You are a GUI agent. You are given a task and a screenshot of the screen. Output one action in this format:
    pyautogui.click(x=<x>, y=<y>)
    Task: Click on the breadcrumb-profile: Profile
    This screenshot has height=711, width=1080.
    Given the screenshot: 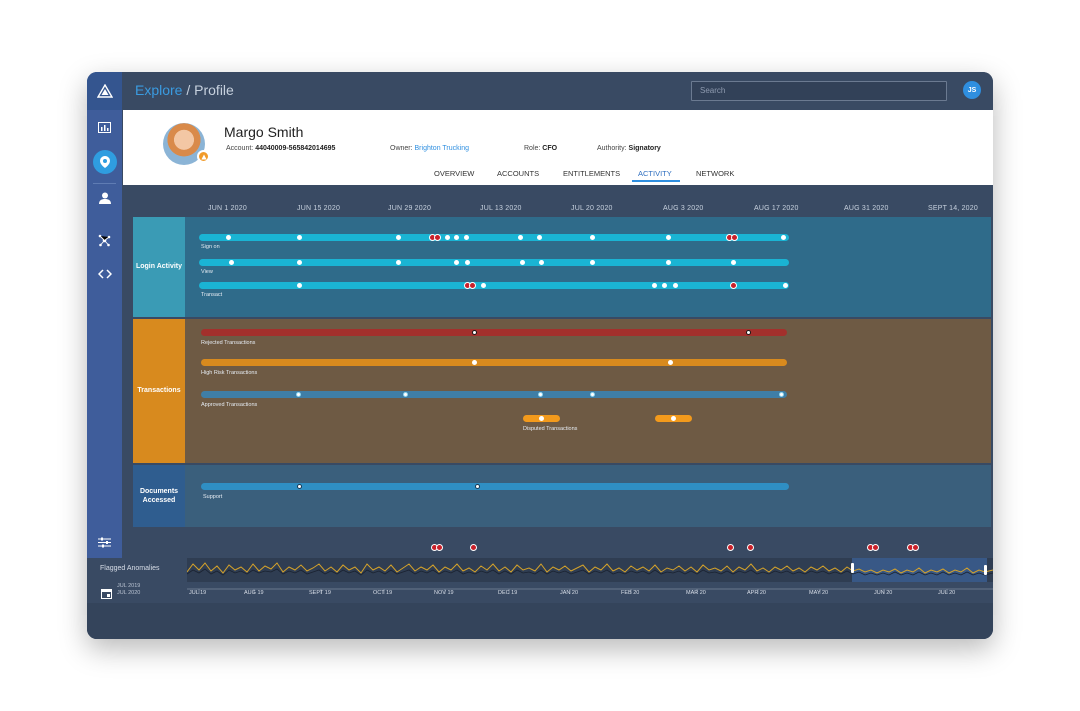 What is the action you would take?
    pyautogui.click(x=214, y=90)
    